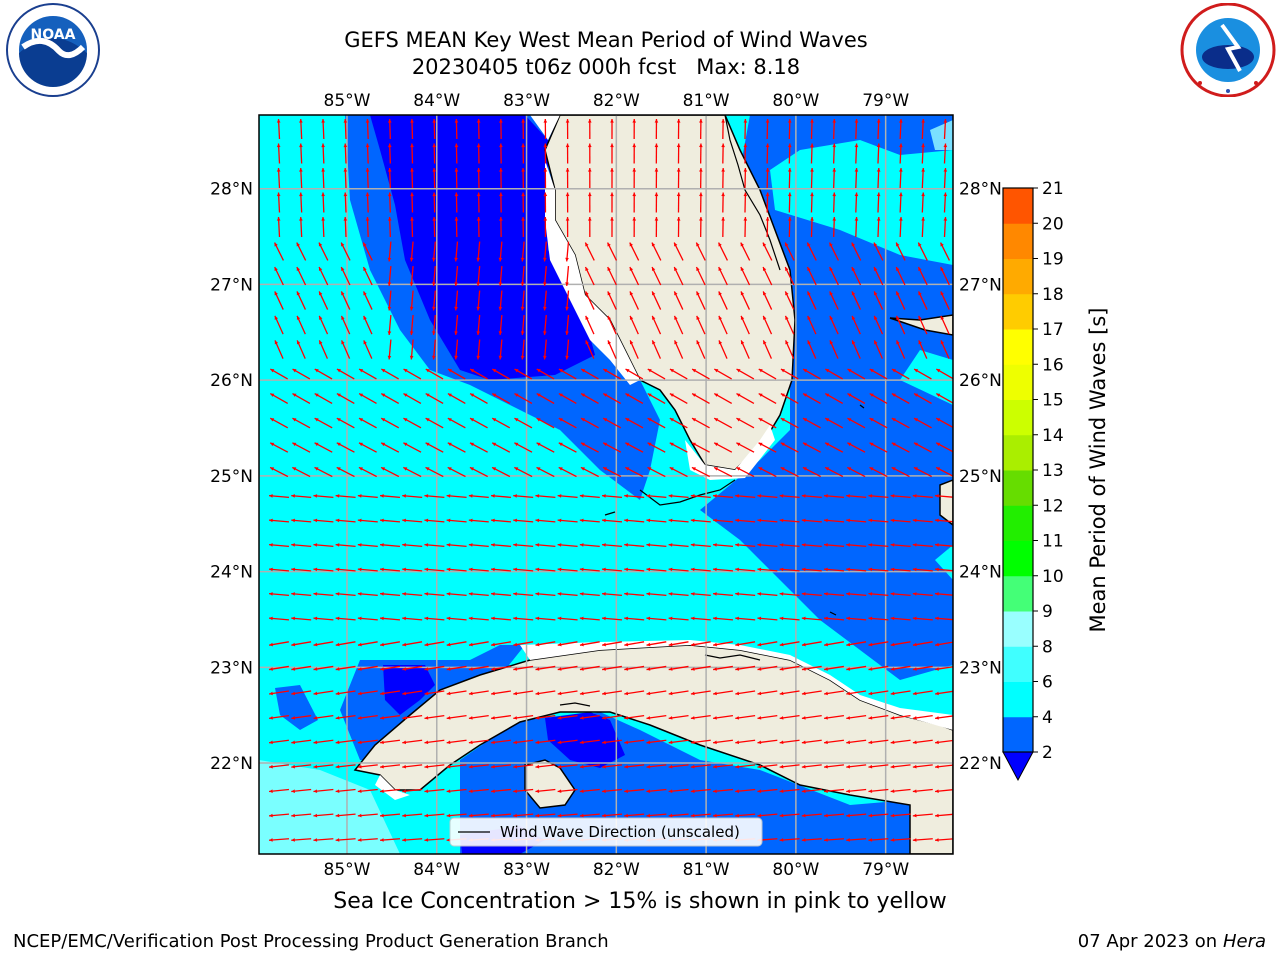 The height and width of the screenshot is (960, 1280). Describe the element at coordinates (1053, 436) in the screenshot. I see `colorbar-tick-label: 14` at that location.